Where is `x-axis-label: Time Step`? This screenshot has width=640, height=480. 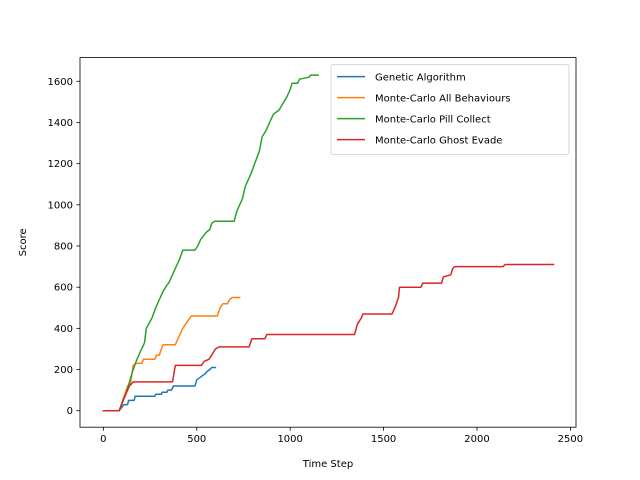 x-axis-label: Time Step is located at coordinates (327, 464).